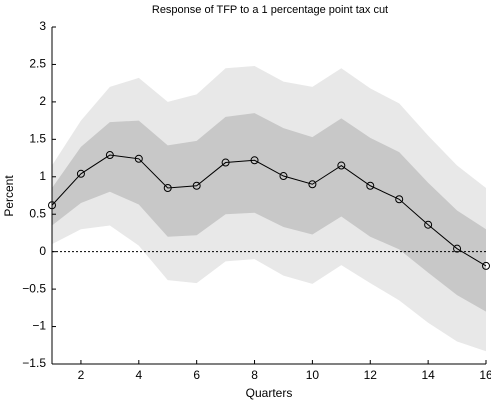 Image resolution: width=491 pixels, height=402 pixels. Describe the element at coordinates (138, 375) in the screenshot. I see `x-tick-label: 4` at that location.